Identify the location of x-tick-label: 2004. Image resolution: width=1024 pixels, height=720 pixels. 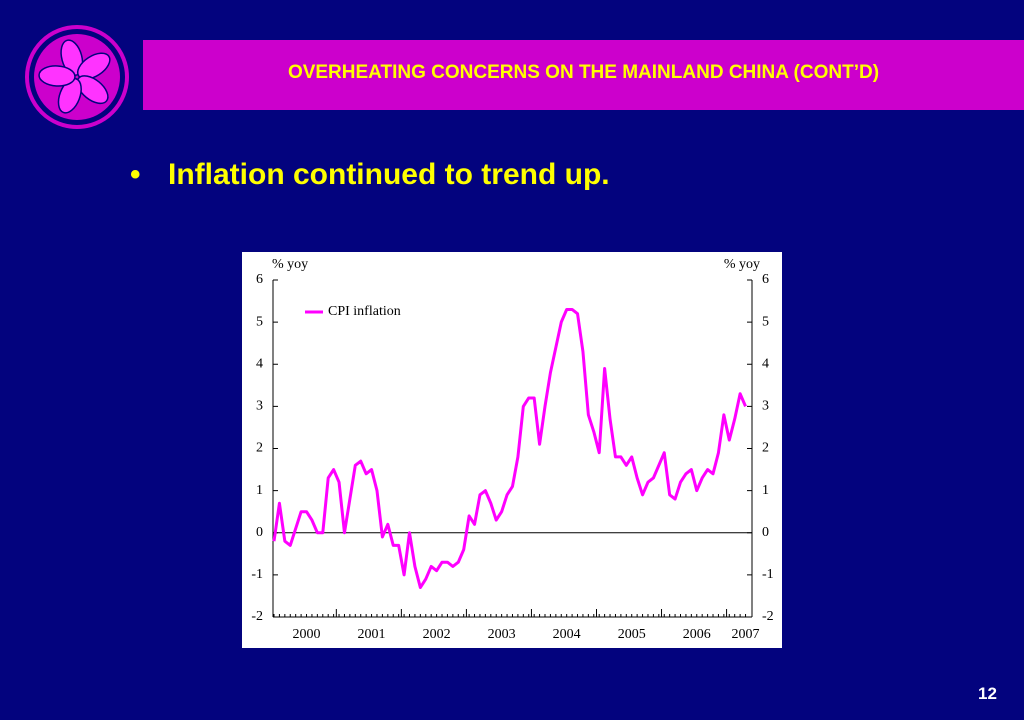
(567, 634).